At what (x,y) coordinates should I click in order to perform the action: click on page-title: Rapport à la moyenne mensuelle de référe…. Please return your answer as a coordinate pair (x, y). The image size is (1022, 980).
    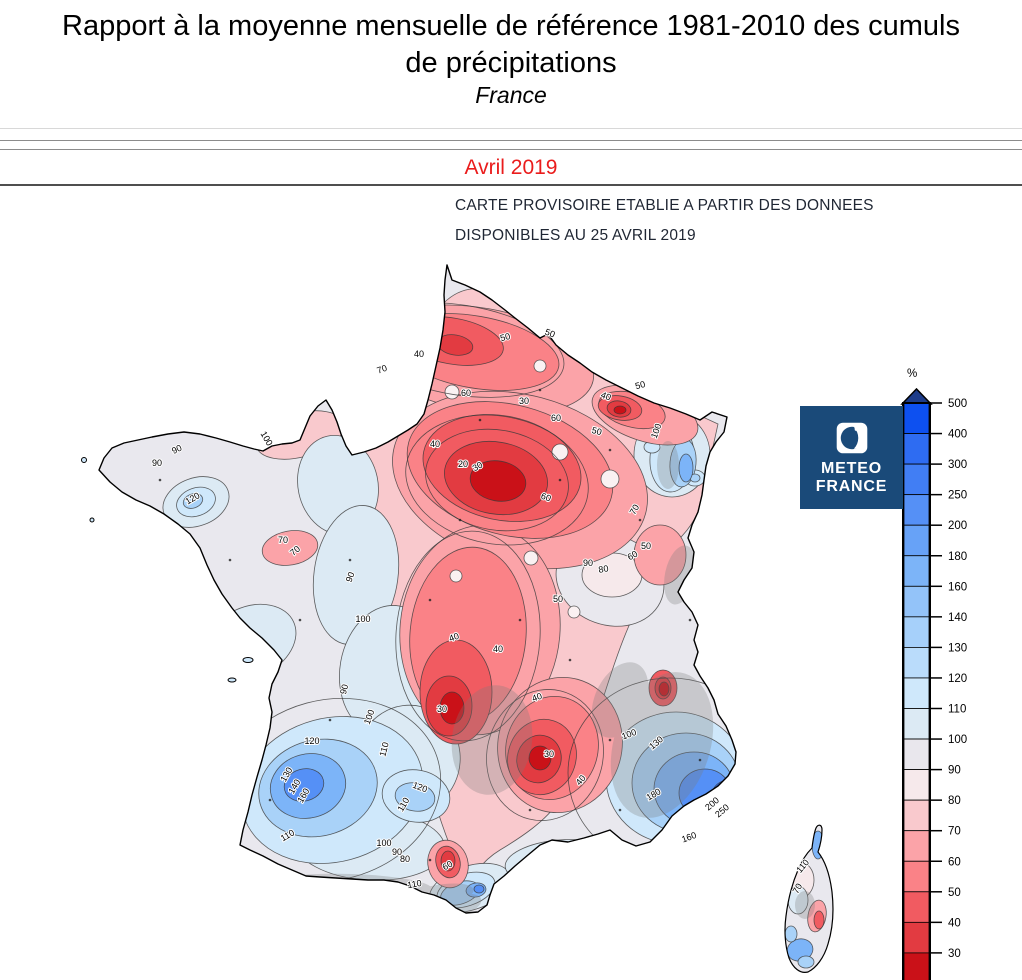
    Looking at the image, I should click on (511, 45).